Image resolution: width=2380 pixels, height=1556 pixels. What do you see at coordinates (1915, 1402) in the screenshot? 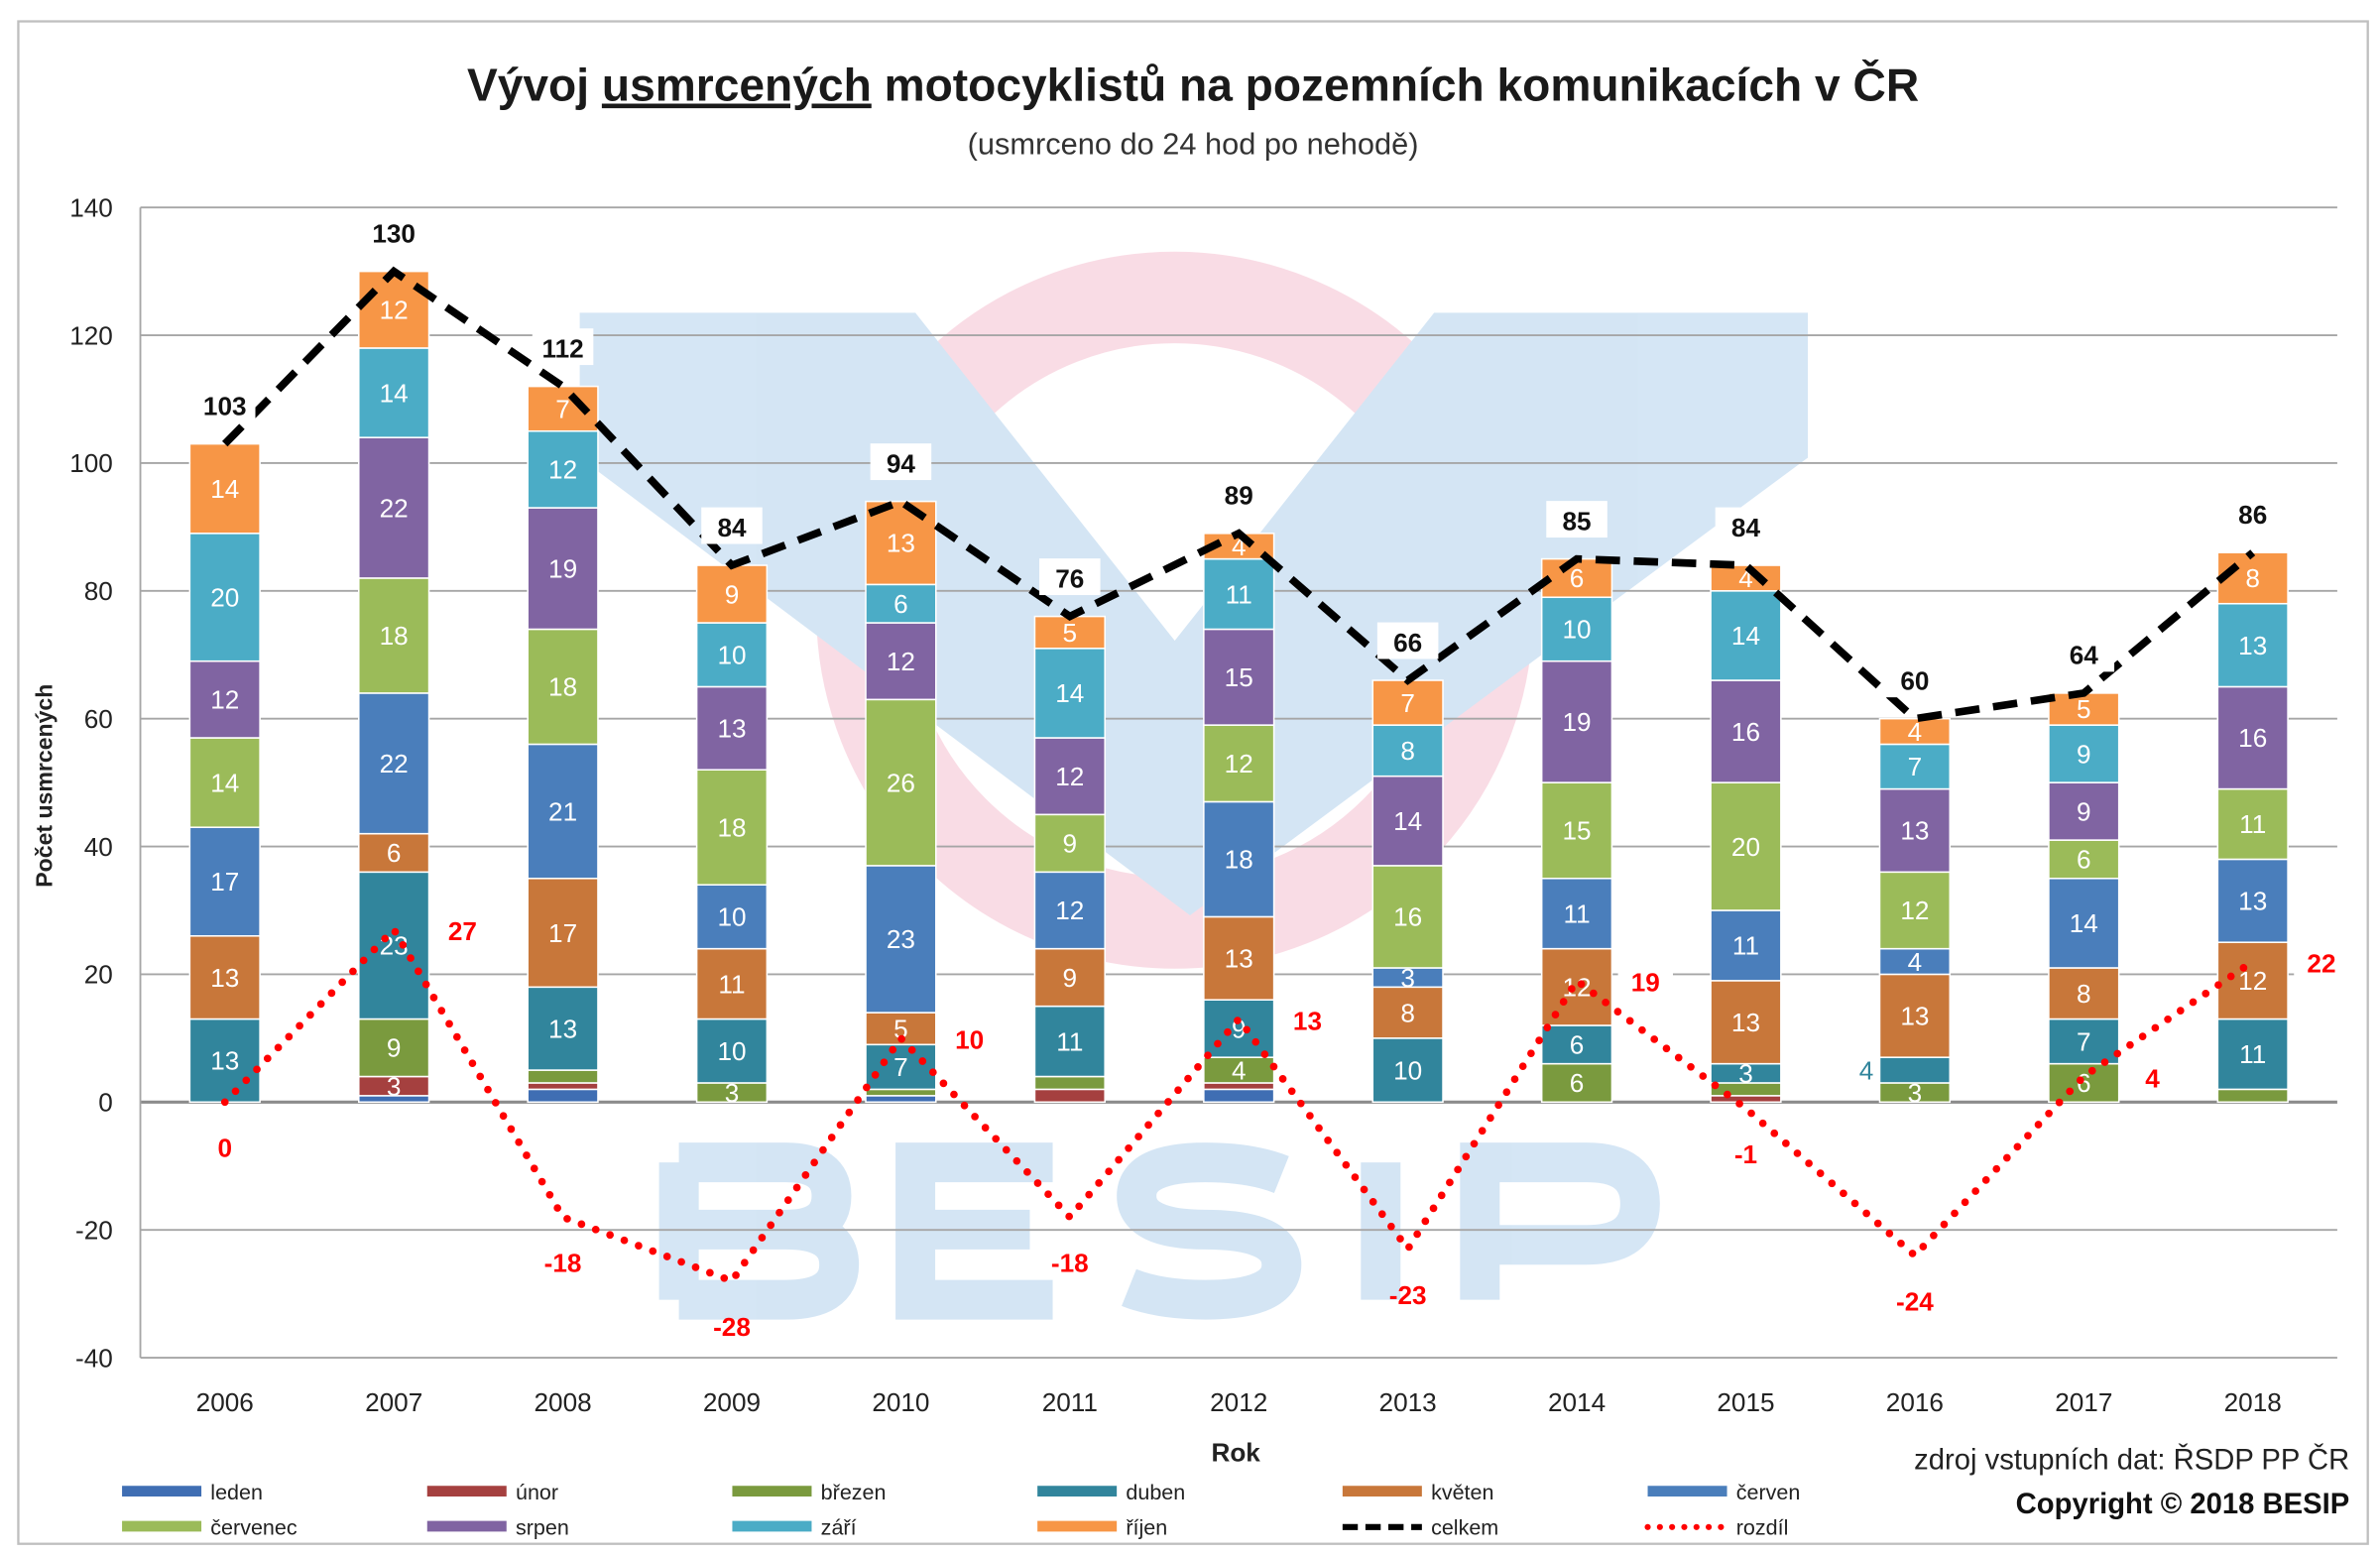
I see `x-tick-label: 2016` at bounding box center [1915, 1402].